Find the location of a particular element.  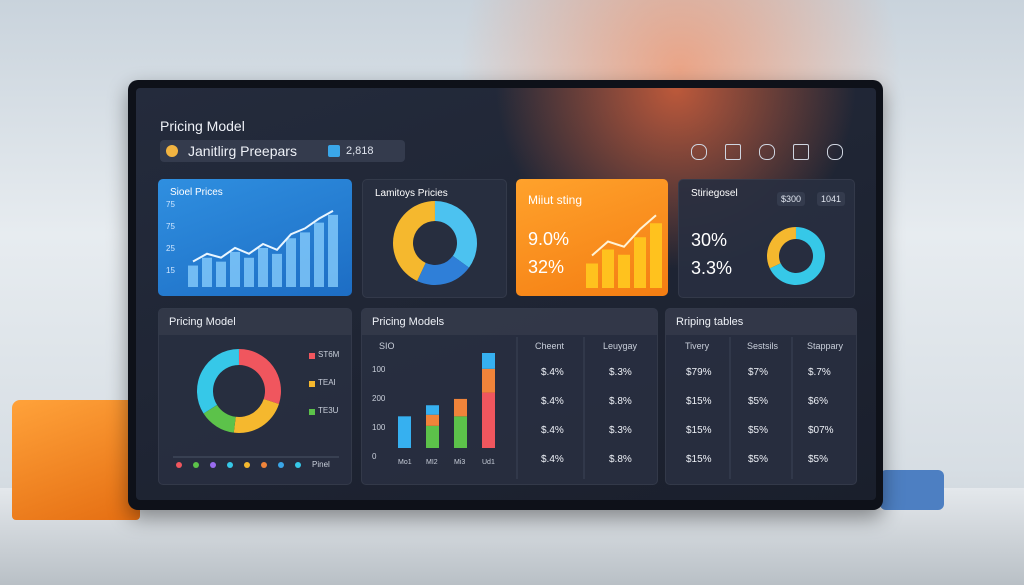

panel: Pricing Model ST6M TEAI TE3U Pinel is located at coordinates (255, 396).